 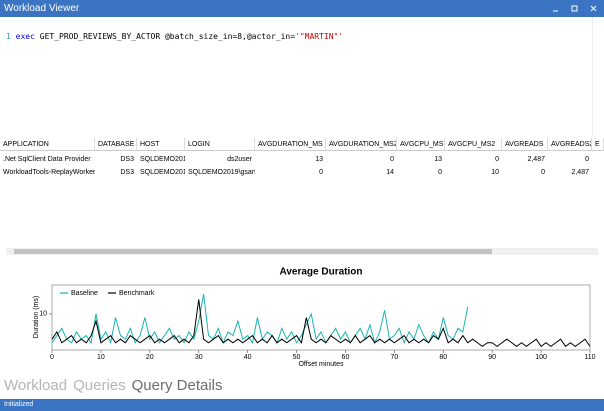 I want to click on line-number: 1, so click(x=8, y=36).